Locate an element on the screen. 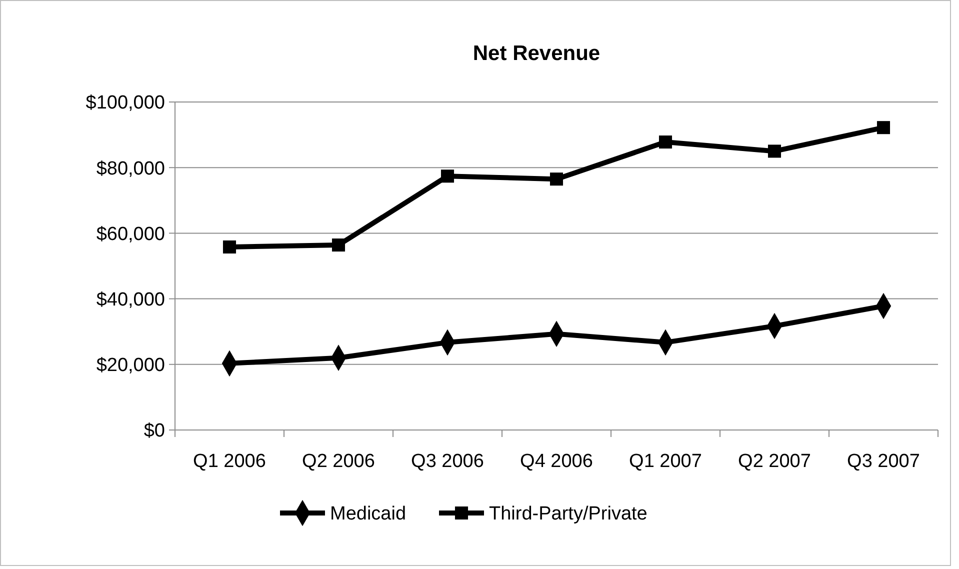  y-tick-label: $20,000 is located at coordinates (130, 365).